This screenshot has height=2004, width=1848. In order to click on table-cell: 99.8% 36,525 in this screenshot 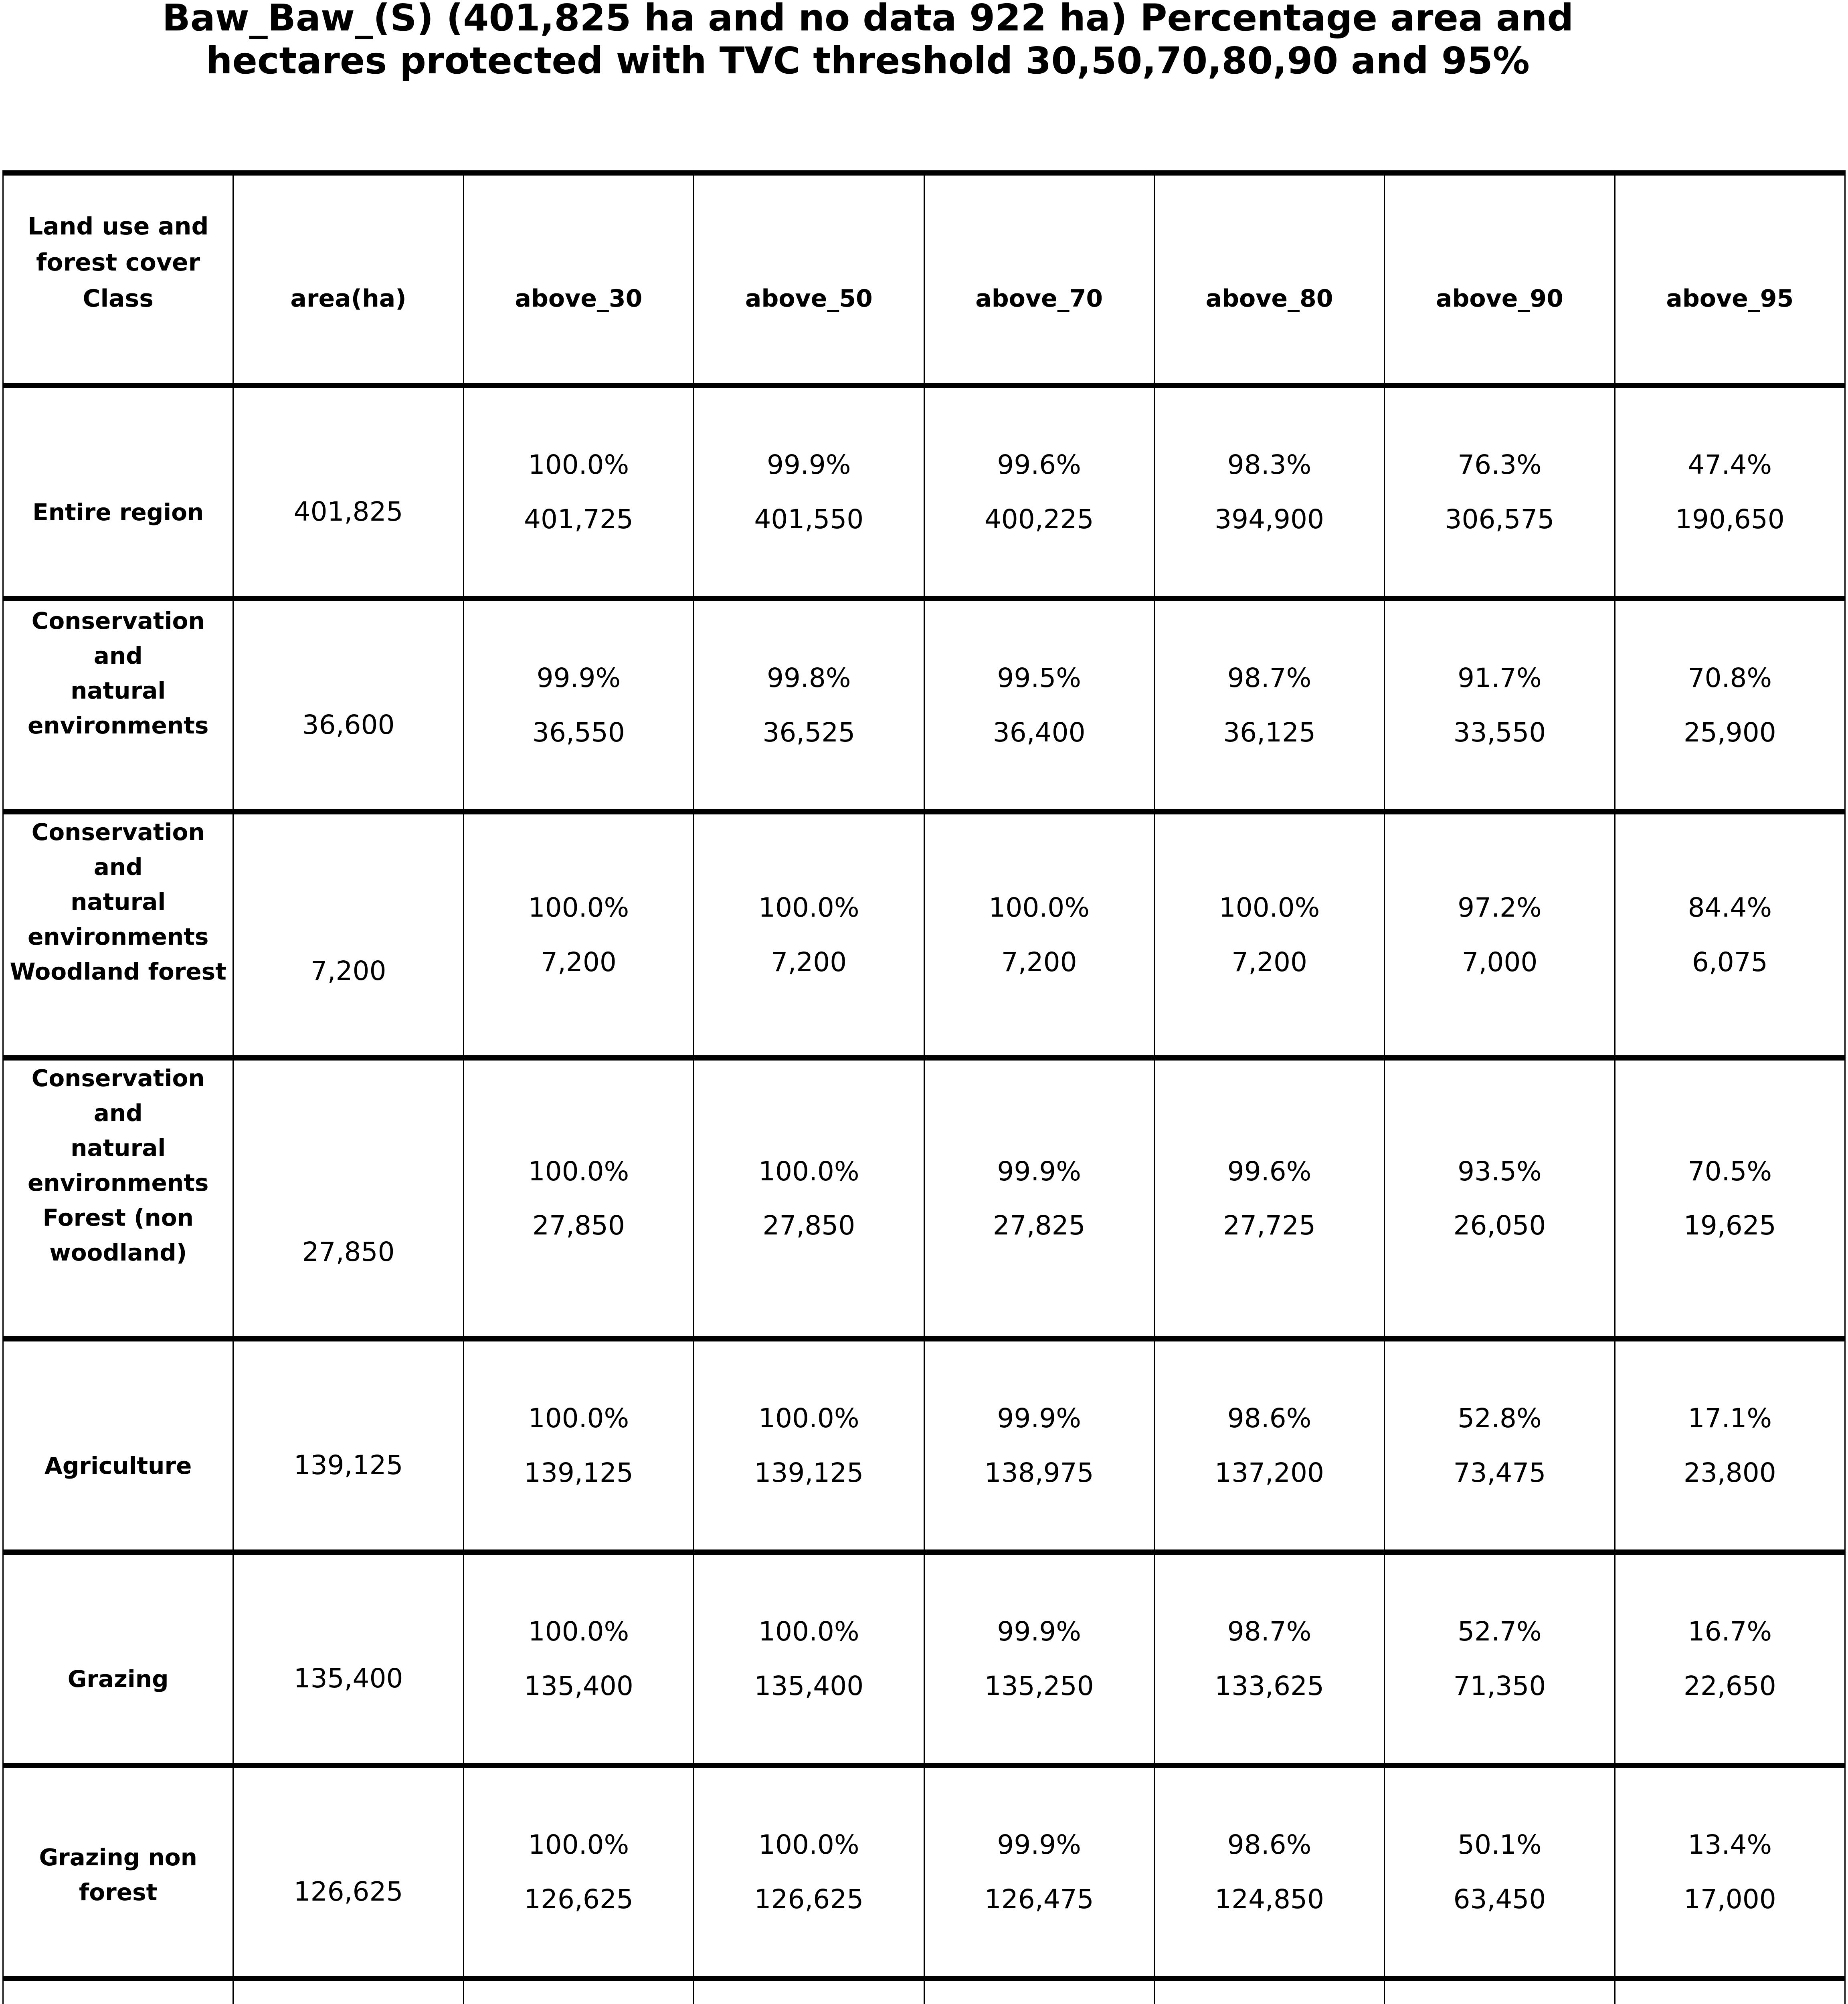, I will do `click(809, 705)`.